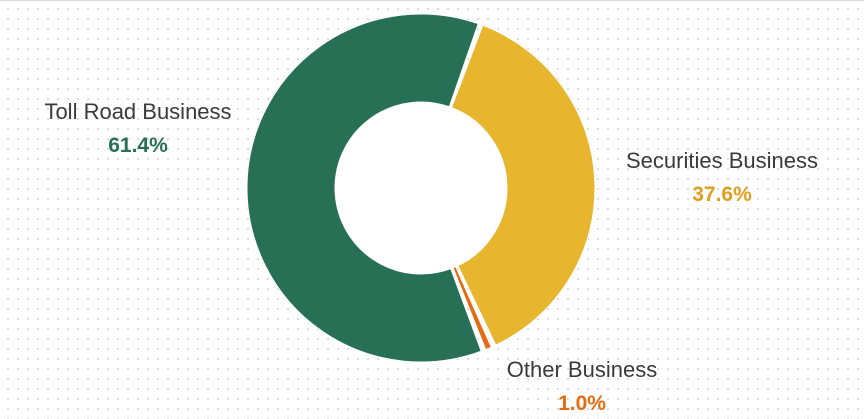  I want to click on securities-name-label: Securities Business, so click(722, 160).